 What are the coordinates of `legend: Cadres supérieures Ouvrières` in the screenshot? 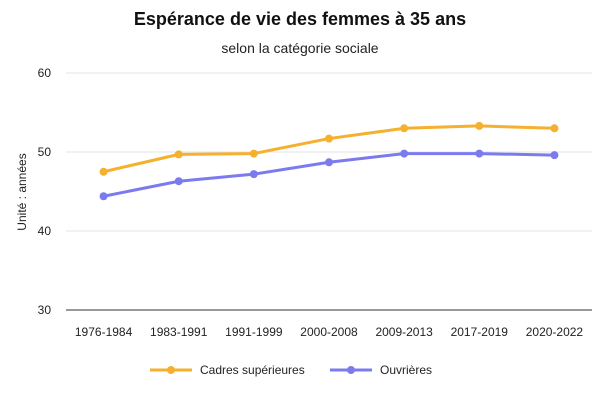 It's located at (291, 370).